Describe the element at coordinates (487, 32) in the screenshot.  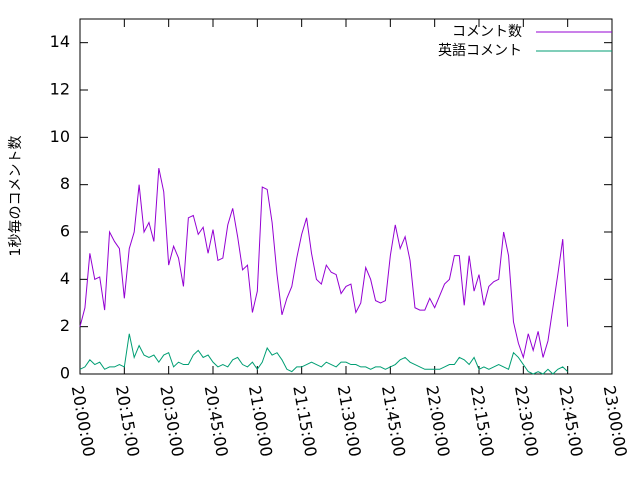
I see `legend-label: コメント数` at that location.